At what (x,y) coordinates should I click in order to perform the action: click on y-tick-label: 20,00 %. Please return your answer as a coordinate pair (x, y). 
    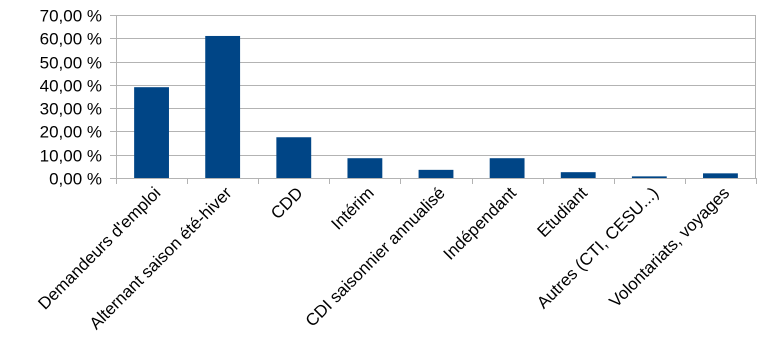
    Looking at the image, I should click on (71, 132).